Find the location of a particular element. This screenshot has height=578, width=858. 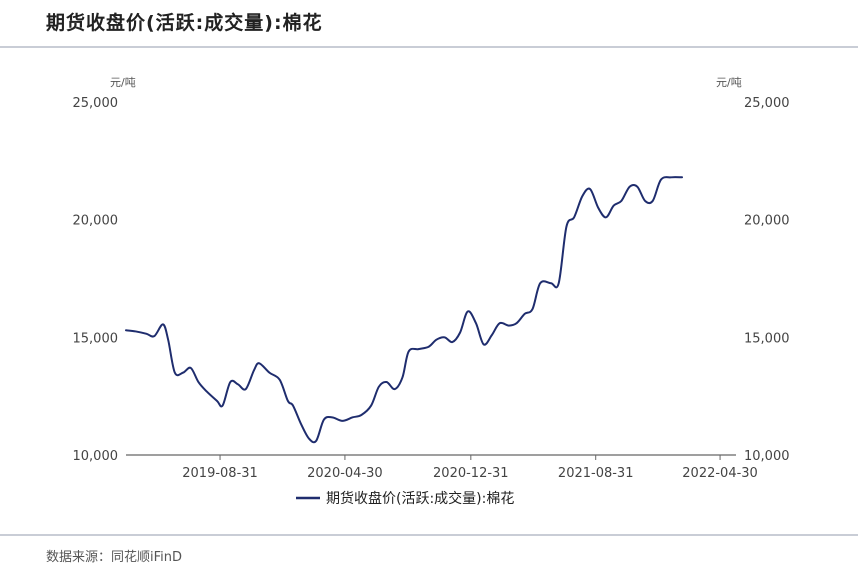

y-tick-label-right: 20,000 is located at coordinates (767, 221).